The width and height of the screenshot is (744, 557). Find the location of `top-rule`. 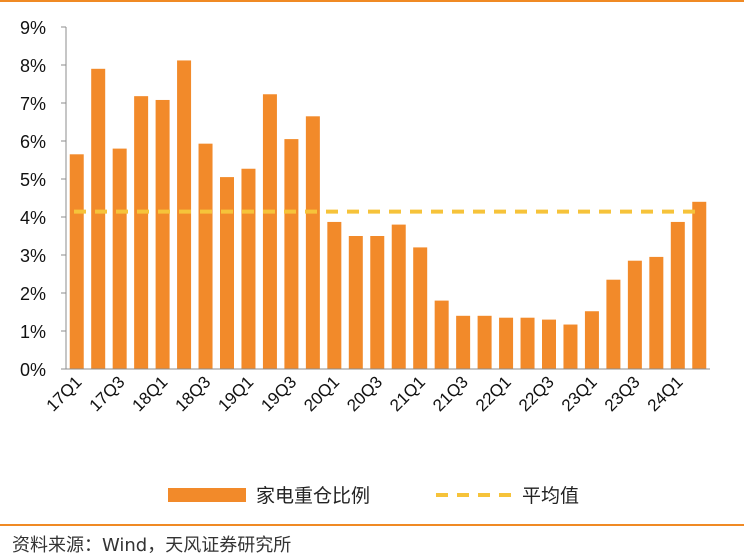

top-rule is located at coordinates (372, 1).